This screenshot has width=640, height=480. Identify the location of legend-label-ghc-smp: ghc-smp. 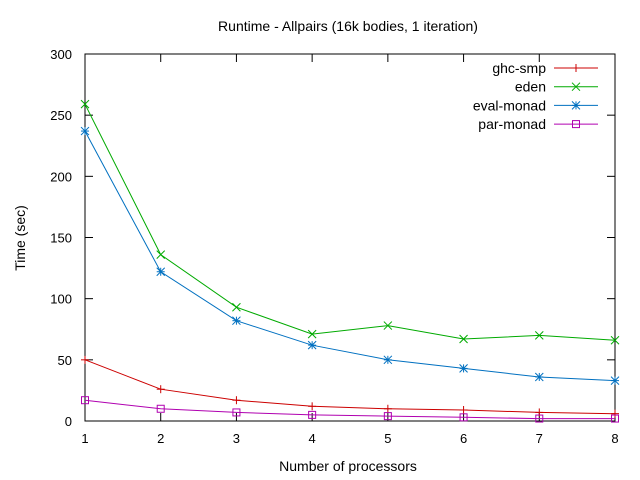
(519, 68).